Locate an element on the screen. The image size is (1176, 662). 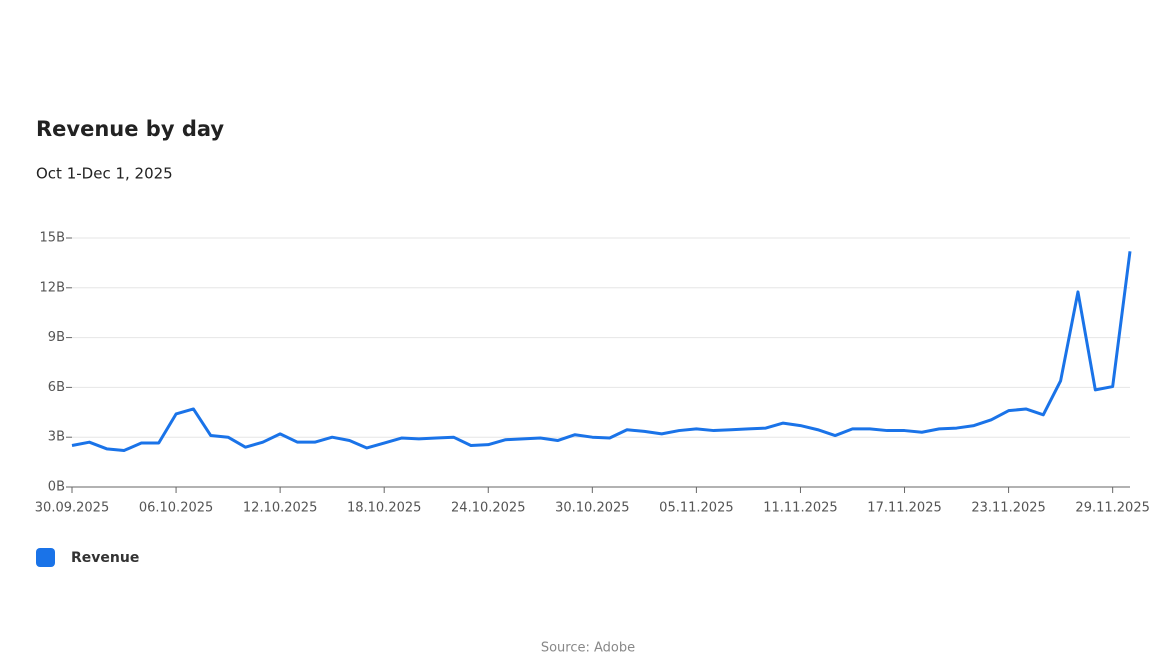
legend-label: Revenue is located at coordinates (105, 558).